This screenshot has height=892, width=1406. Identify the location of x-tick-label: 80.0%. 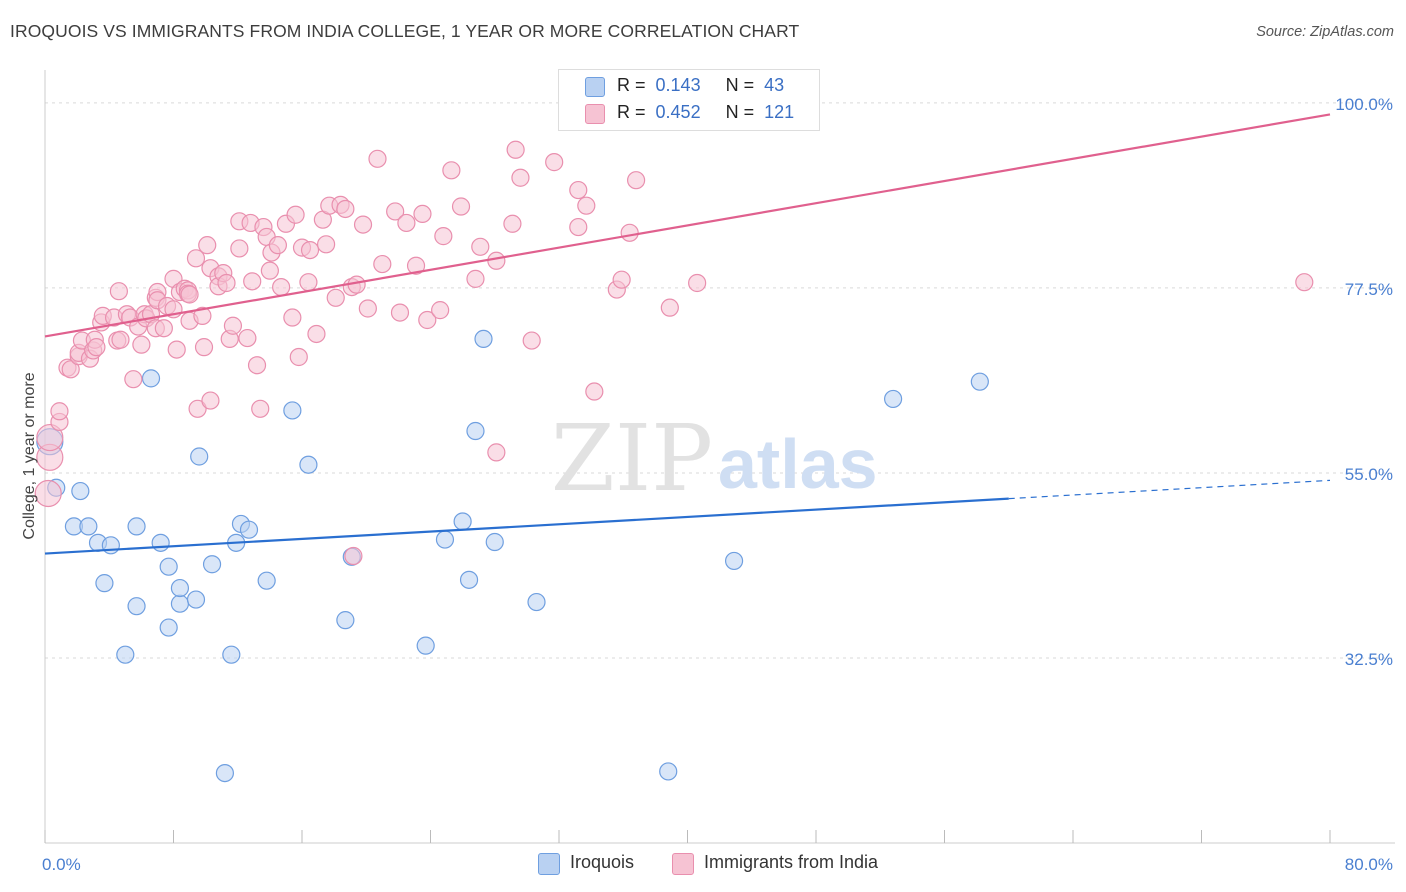
(1369, 864).